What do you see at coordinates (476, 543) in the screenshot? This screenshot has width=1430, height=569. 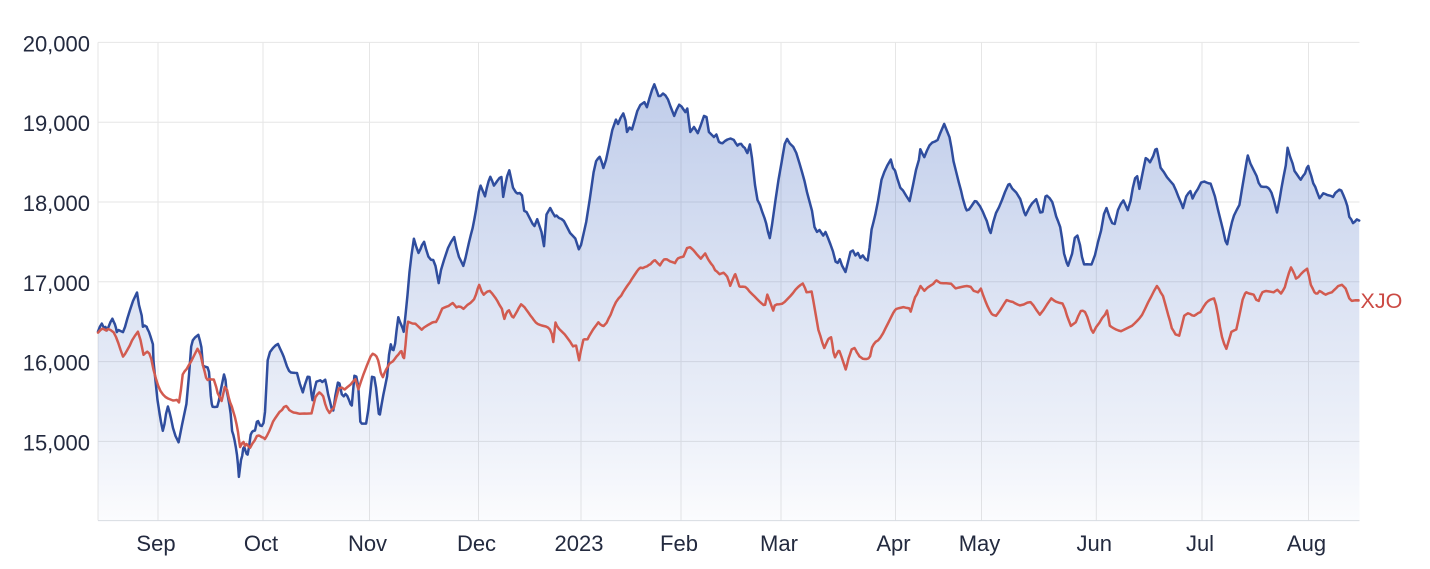 I see `svg-text: Dec` at bounding box center [476, 543].